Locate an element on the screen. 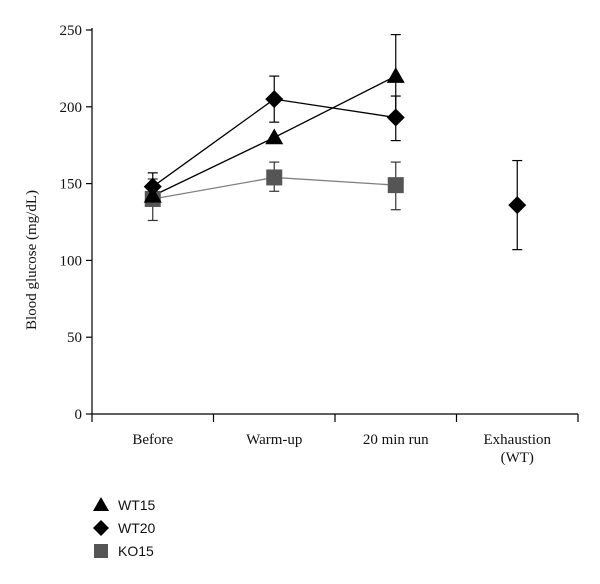 The image size is (600, 584). y-tick-label: 250 is located at coordinates (71, 31).